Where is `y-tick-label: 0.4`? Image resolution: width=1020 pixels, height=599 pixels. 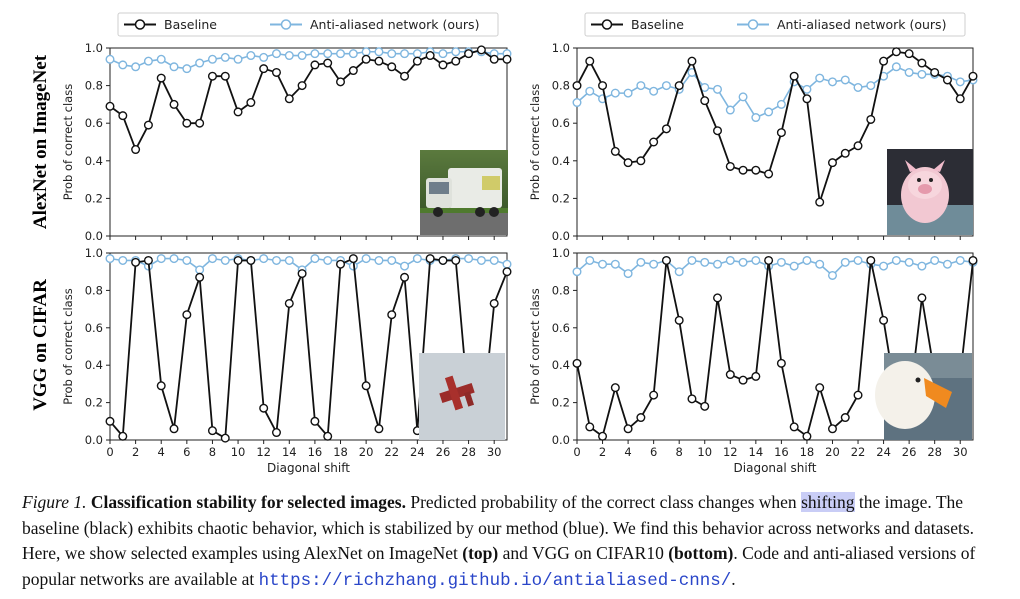 y-tick-label: 0.4 is located at coordinates (561, 161).